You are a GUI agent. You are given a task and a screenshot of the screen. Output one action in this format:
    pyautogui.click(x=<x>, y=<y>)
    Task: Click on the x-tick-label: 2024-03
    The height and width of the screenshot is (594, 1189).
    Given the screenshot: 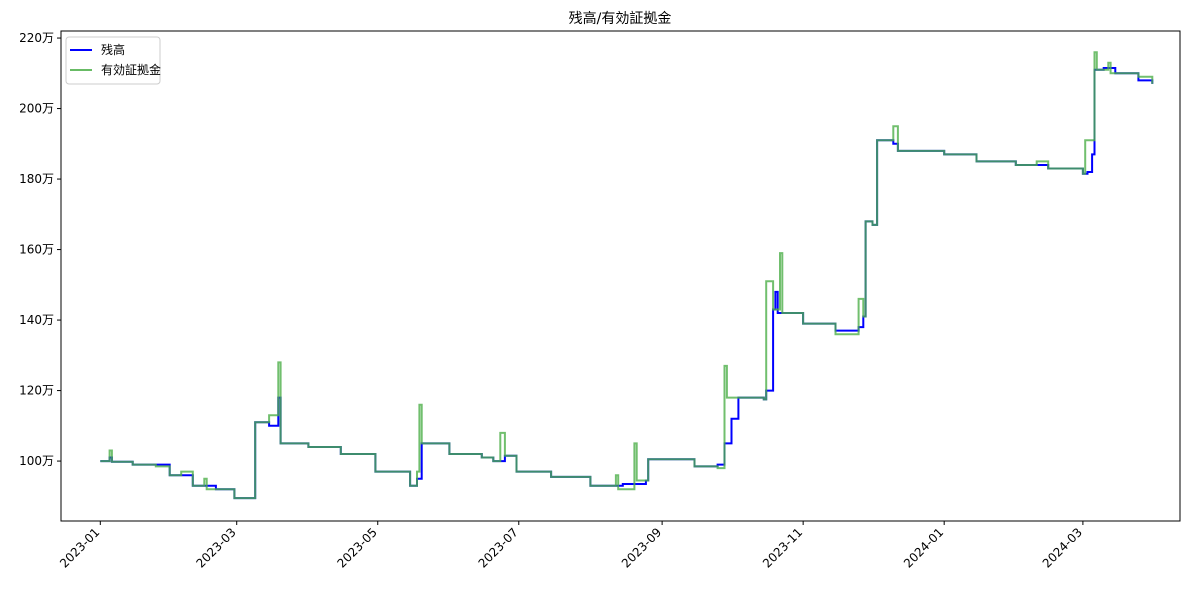 What is the action you would take?
    pyautogui.click(x=1062, y=547)
    